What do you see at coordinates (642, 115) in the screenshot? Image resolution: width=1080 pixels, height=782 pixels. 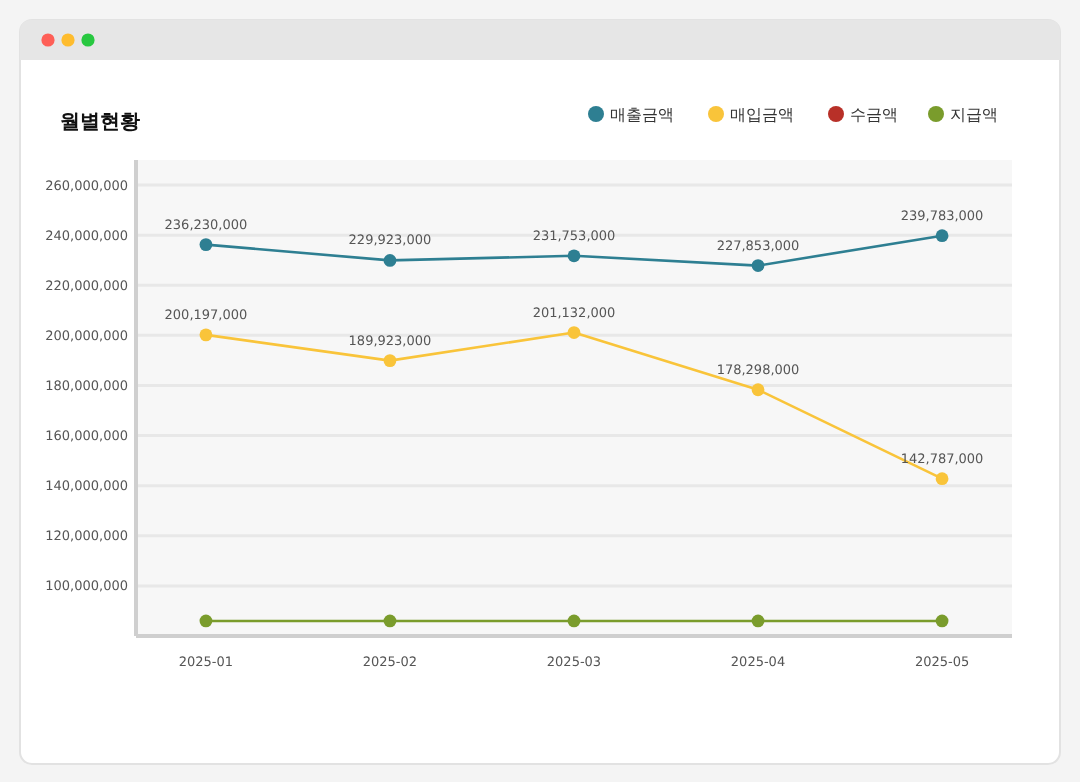 I see `legend-label: 매출금액` at bounding box center [642, 115].